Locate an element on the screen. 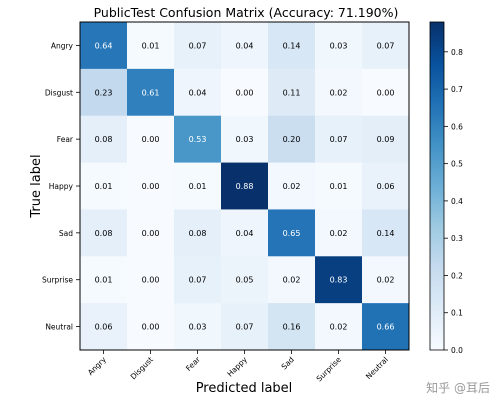  colorbar-tick-label: 0.3 is located at coordinates (457, 238).